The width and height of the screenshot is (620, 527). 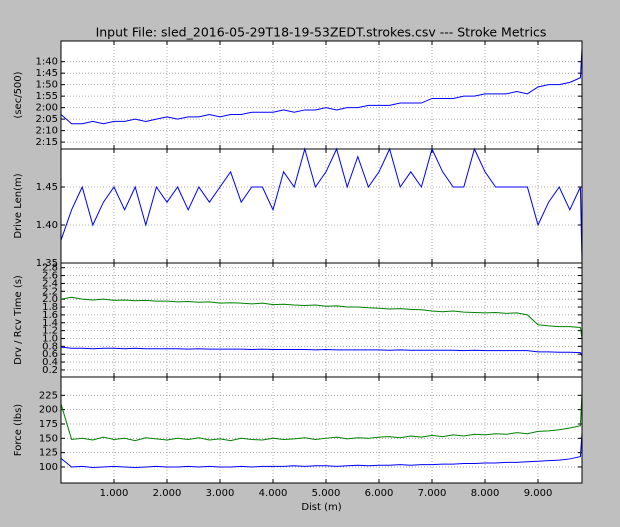 What do you see at coordinates (47, 85) in the screenshot?
I see `y-tick-label: 1:50` at bounding box center [47, 85].